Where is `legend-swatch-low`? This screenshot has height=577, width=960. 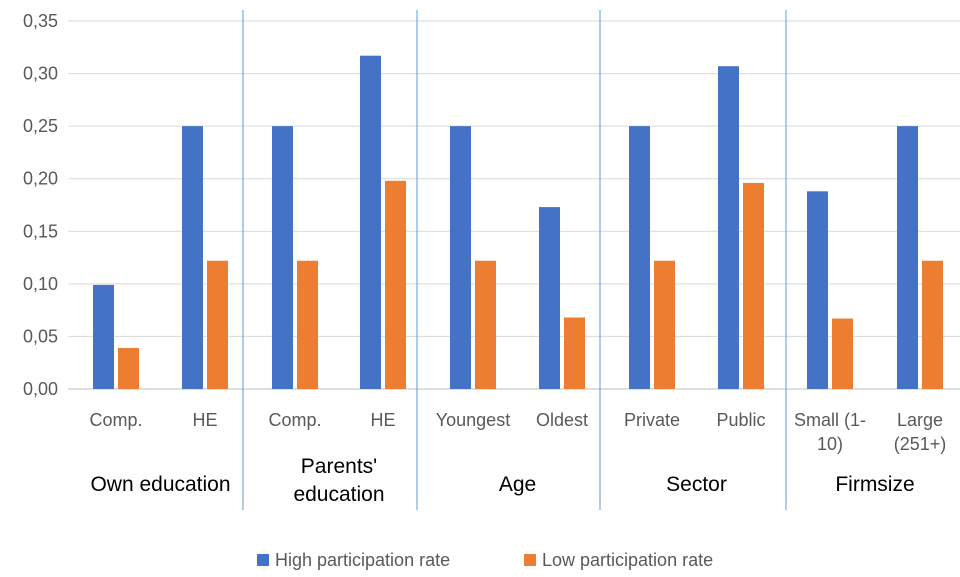
legend-swatch-low is located at coordinates (530, 560).